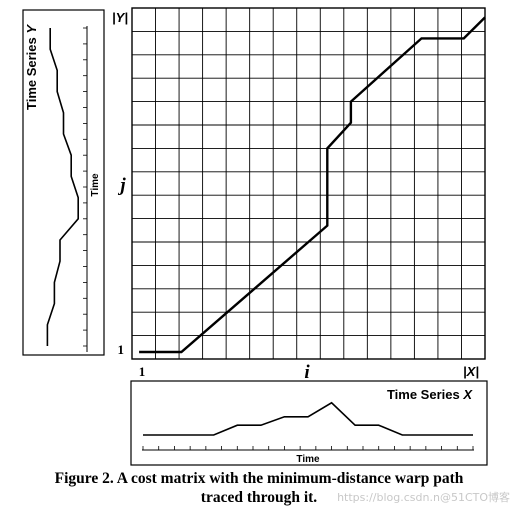 The image size is (518, 515). What do you see at coordinates (259, 497) in the screenshot?
I see `caption-line-2: traced through it.` at bounding box center [259, 497].